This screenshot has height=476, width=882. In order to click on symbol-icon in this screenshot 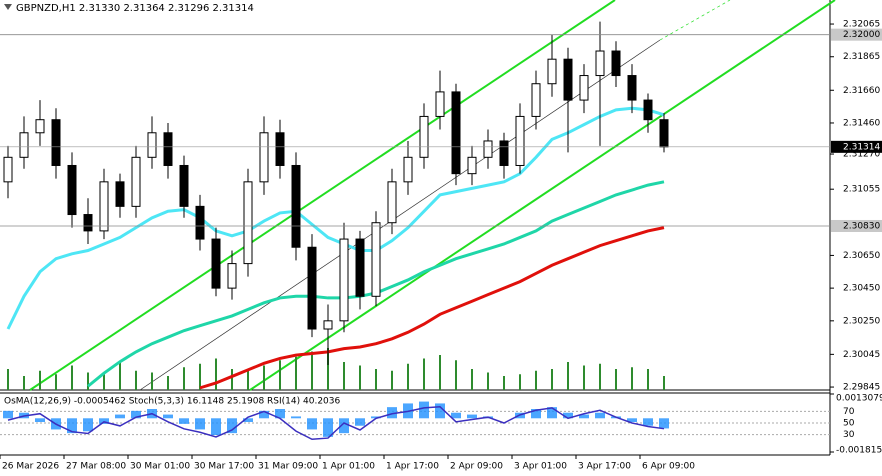, I will do `click(8, 7)`.